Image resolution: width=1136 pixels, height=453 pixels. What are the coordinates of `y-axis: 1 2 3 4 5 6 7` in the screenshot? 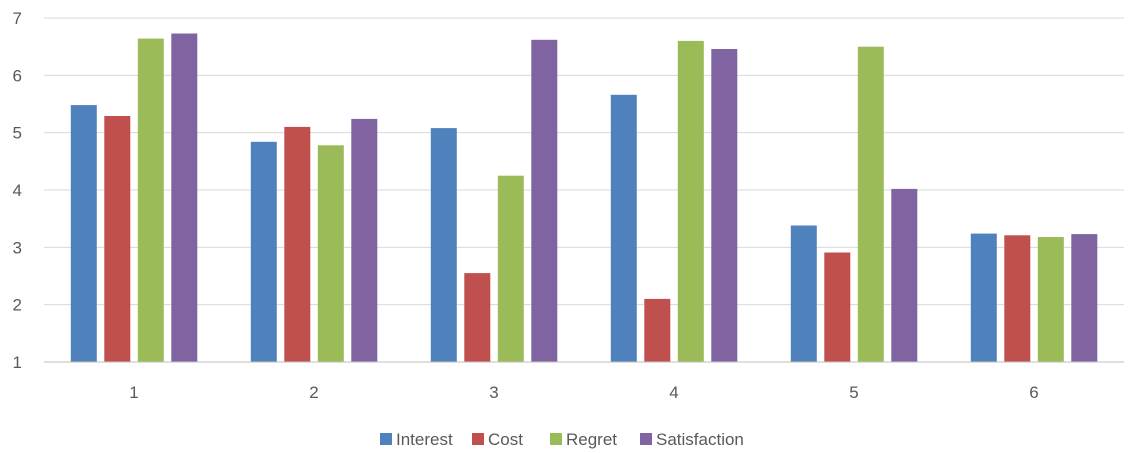 It's located at (17, 190).